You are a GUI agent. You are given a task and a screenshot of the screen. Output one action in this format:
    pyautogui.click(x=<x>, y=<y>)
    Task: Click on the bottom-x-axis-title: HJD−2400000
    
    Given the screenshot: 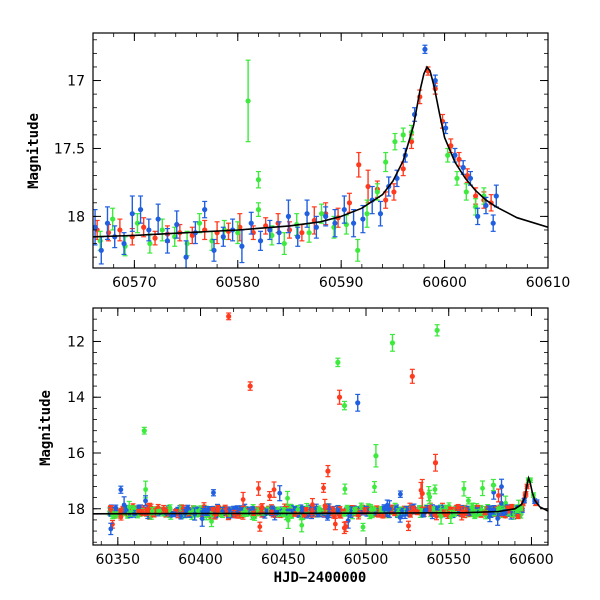 What is the action you would take?
    pyautogui.click(x=320, y=578)
    